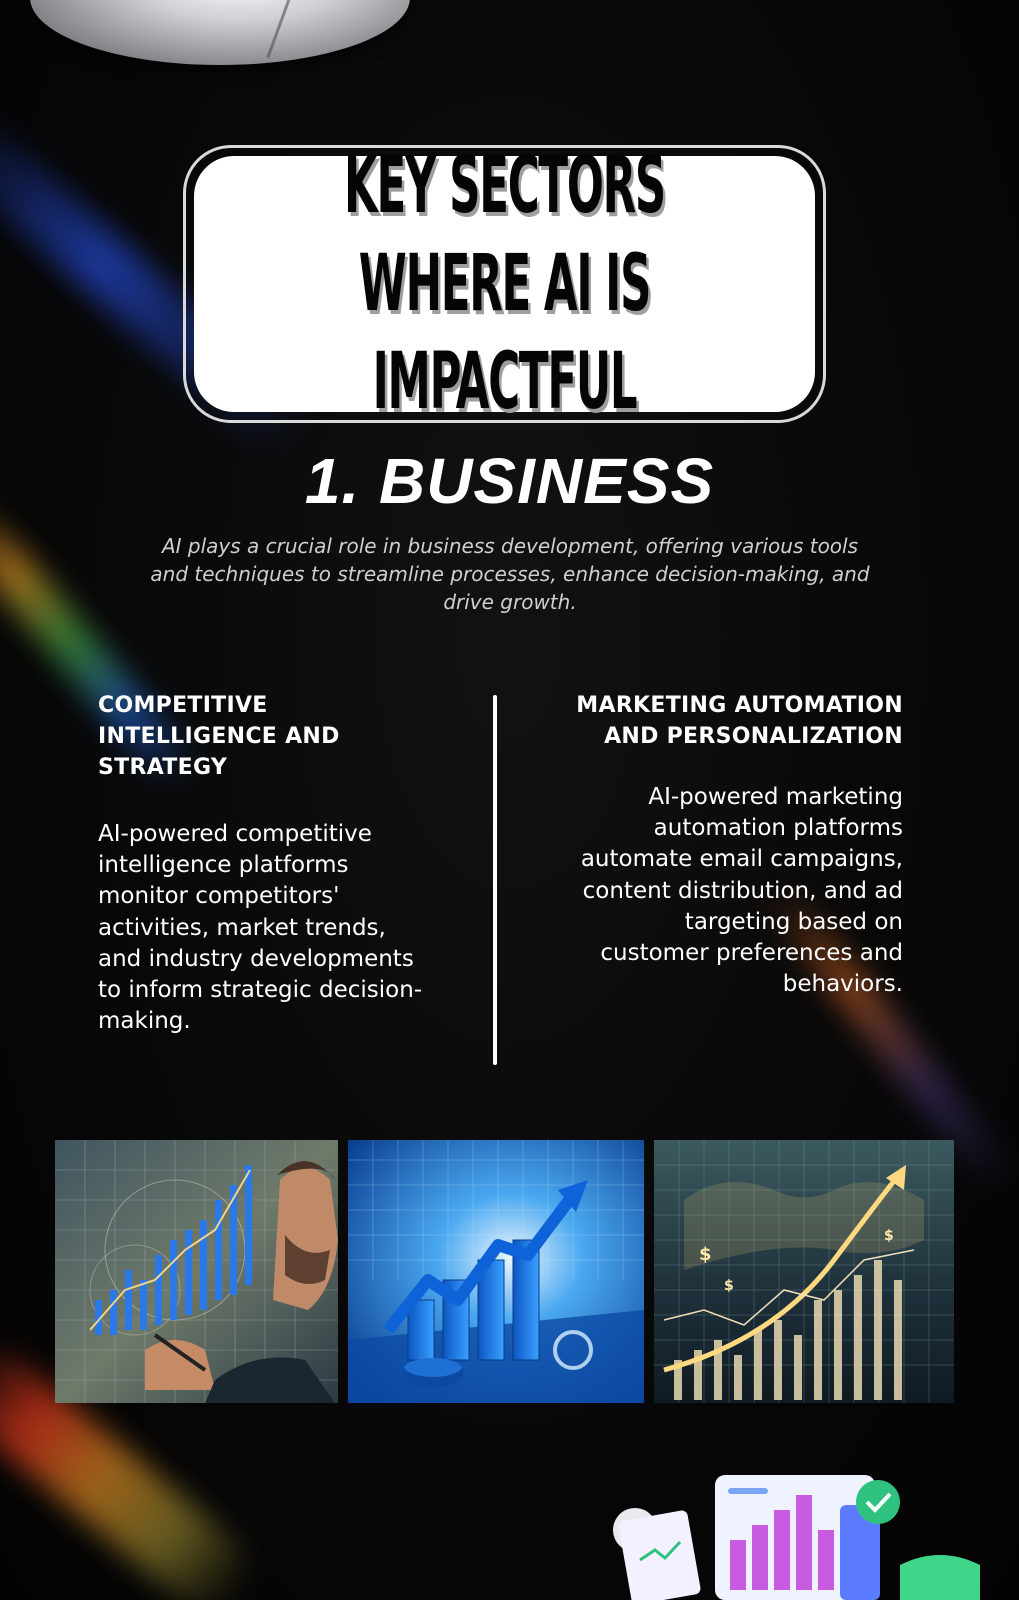 This screenshot has width=1019, height=1600. What do you see at coordinates (219, 736) in the screenshot?
I see `column-left-heading: COMPETITIVE INTELLIGENCE AND STRATEGY` at bounding box center [219, 736].